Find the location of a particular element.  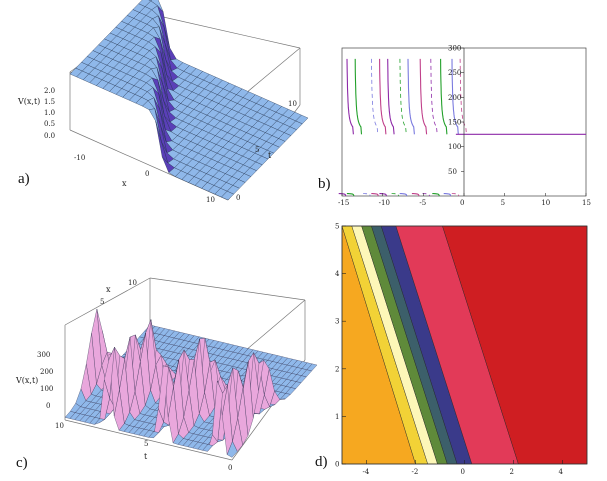

x-tick-label: -4 is located at coordinates (366, 472).